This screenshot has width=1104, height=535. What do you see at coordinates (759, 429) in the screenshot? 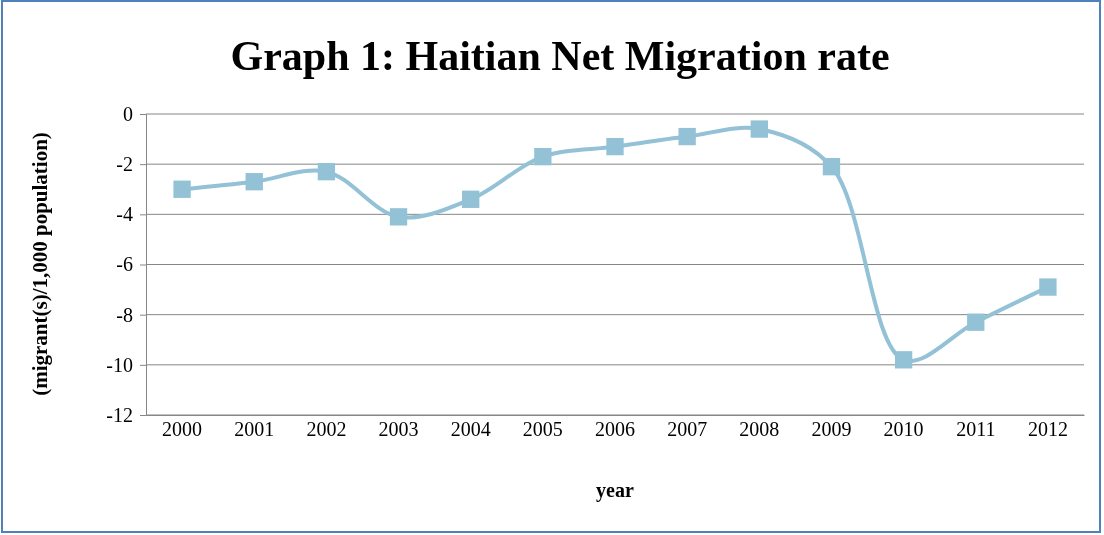
I see `x-tick-label: 2008` at bounding box center [759, 429].